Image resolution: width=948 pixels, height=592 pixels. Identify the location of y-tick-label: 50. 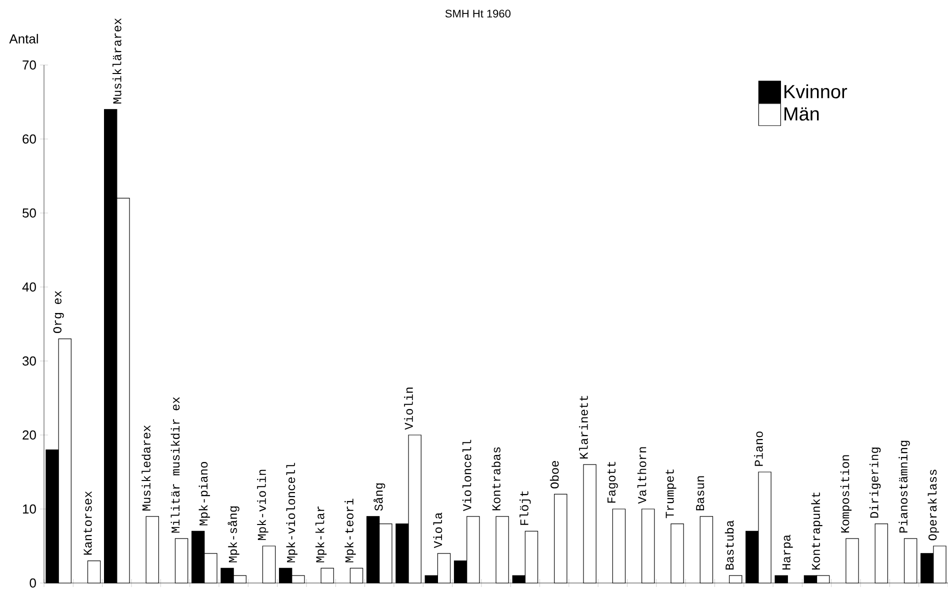
(29, 213).